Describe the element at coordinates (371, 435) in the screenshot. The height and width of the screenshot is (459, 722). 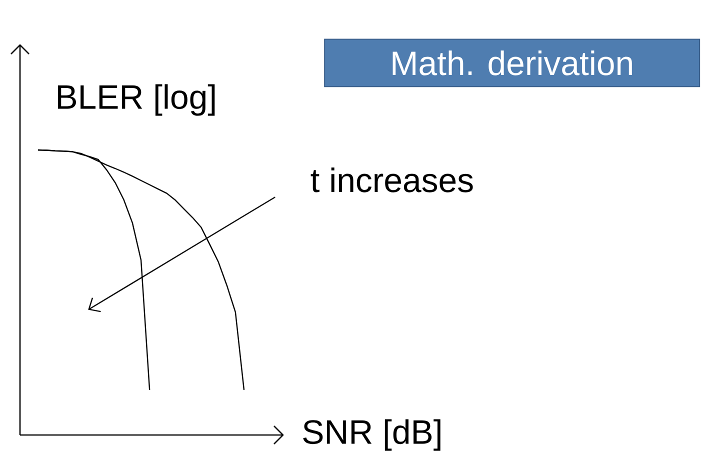
I see `x-axis-title: SNR [dB]` at that location.